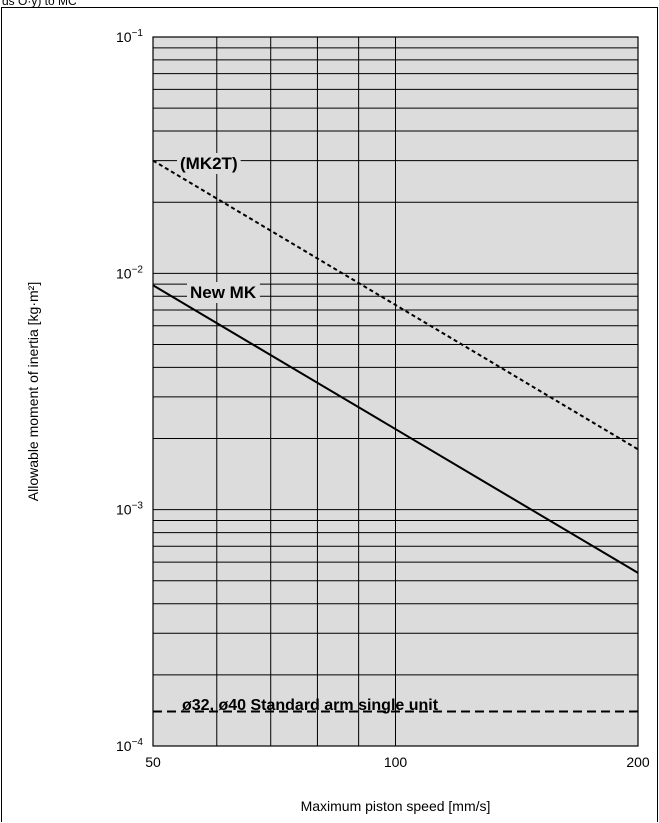  I want to click on header-fragment: ds O·y) to MC, so click(39, 4).